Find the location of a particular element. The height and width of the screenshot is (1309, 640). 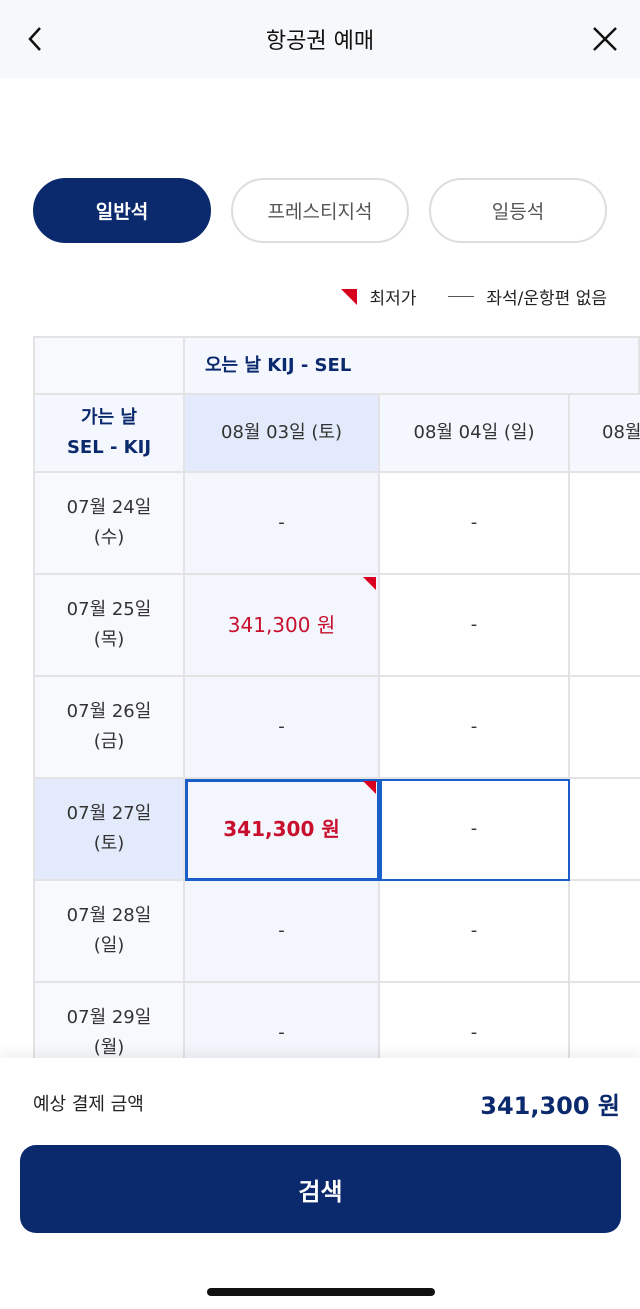

depart-date-cell: 07월 27일 (토) is located at coordinates (109, 830).